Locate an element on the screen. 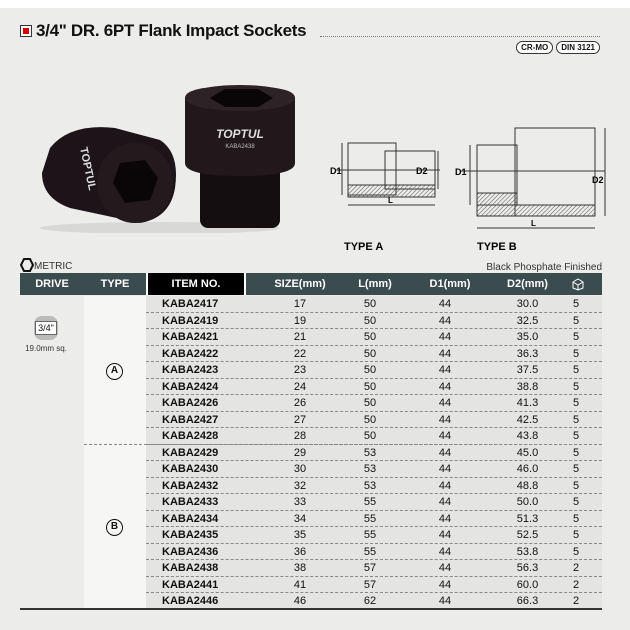 This screenshot has height=630, width=630. header-l: L(mm) is located at coordinates (375, 284).